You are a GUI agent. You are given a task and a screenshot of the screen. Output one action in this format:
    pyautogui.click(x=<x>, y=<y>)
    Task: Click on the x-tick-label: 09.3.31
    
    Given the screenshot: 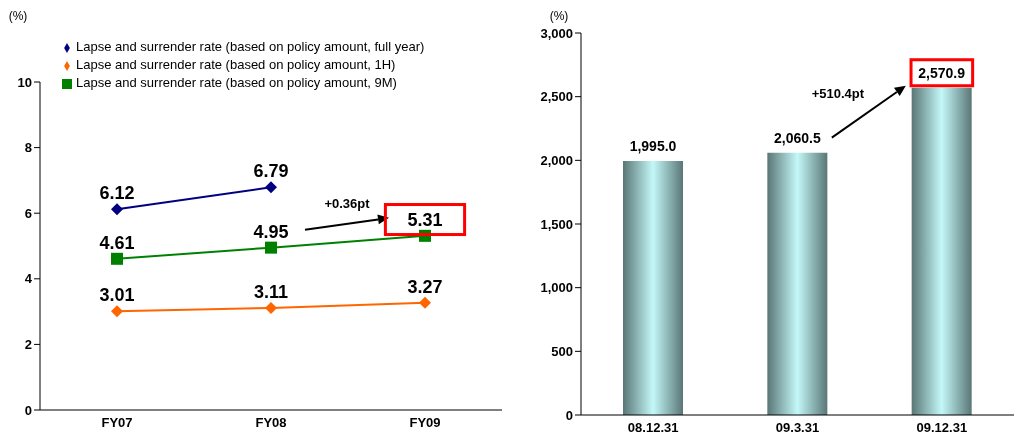 What is the action you would take?
    pyautogui.click(x=797, y=428)
    